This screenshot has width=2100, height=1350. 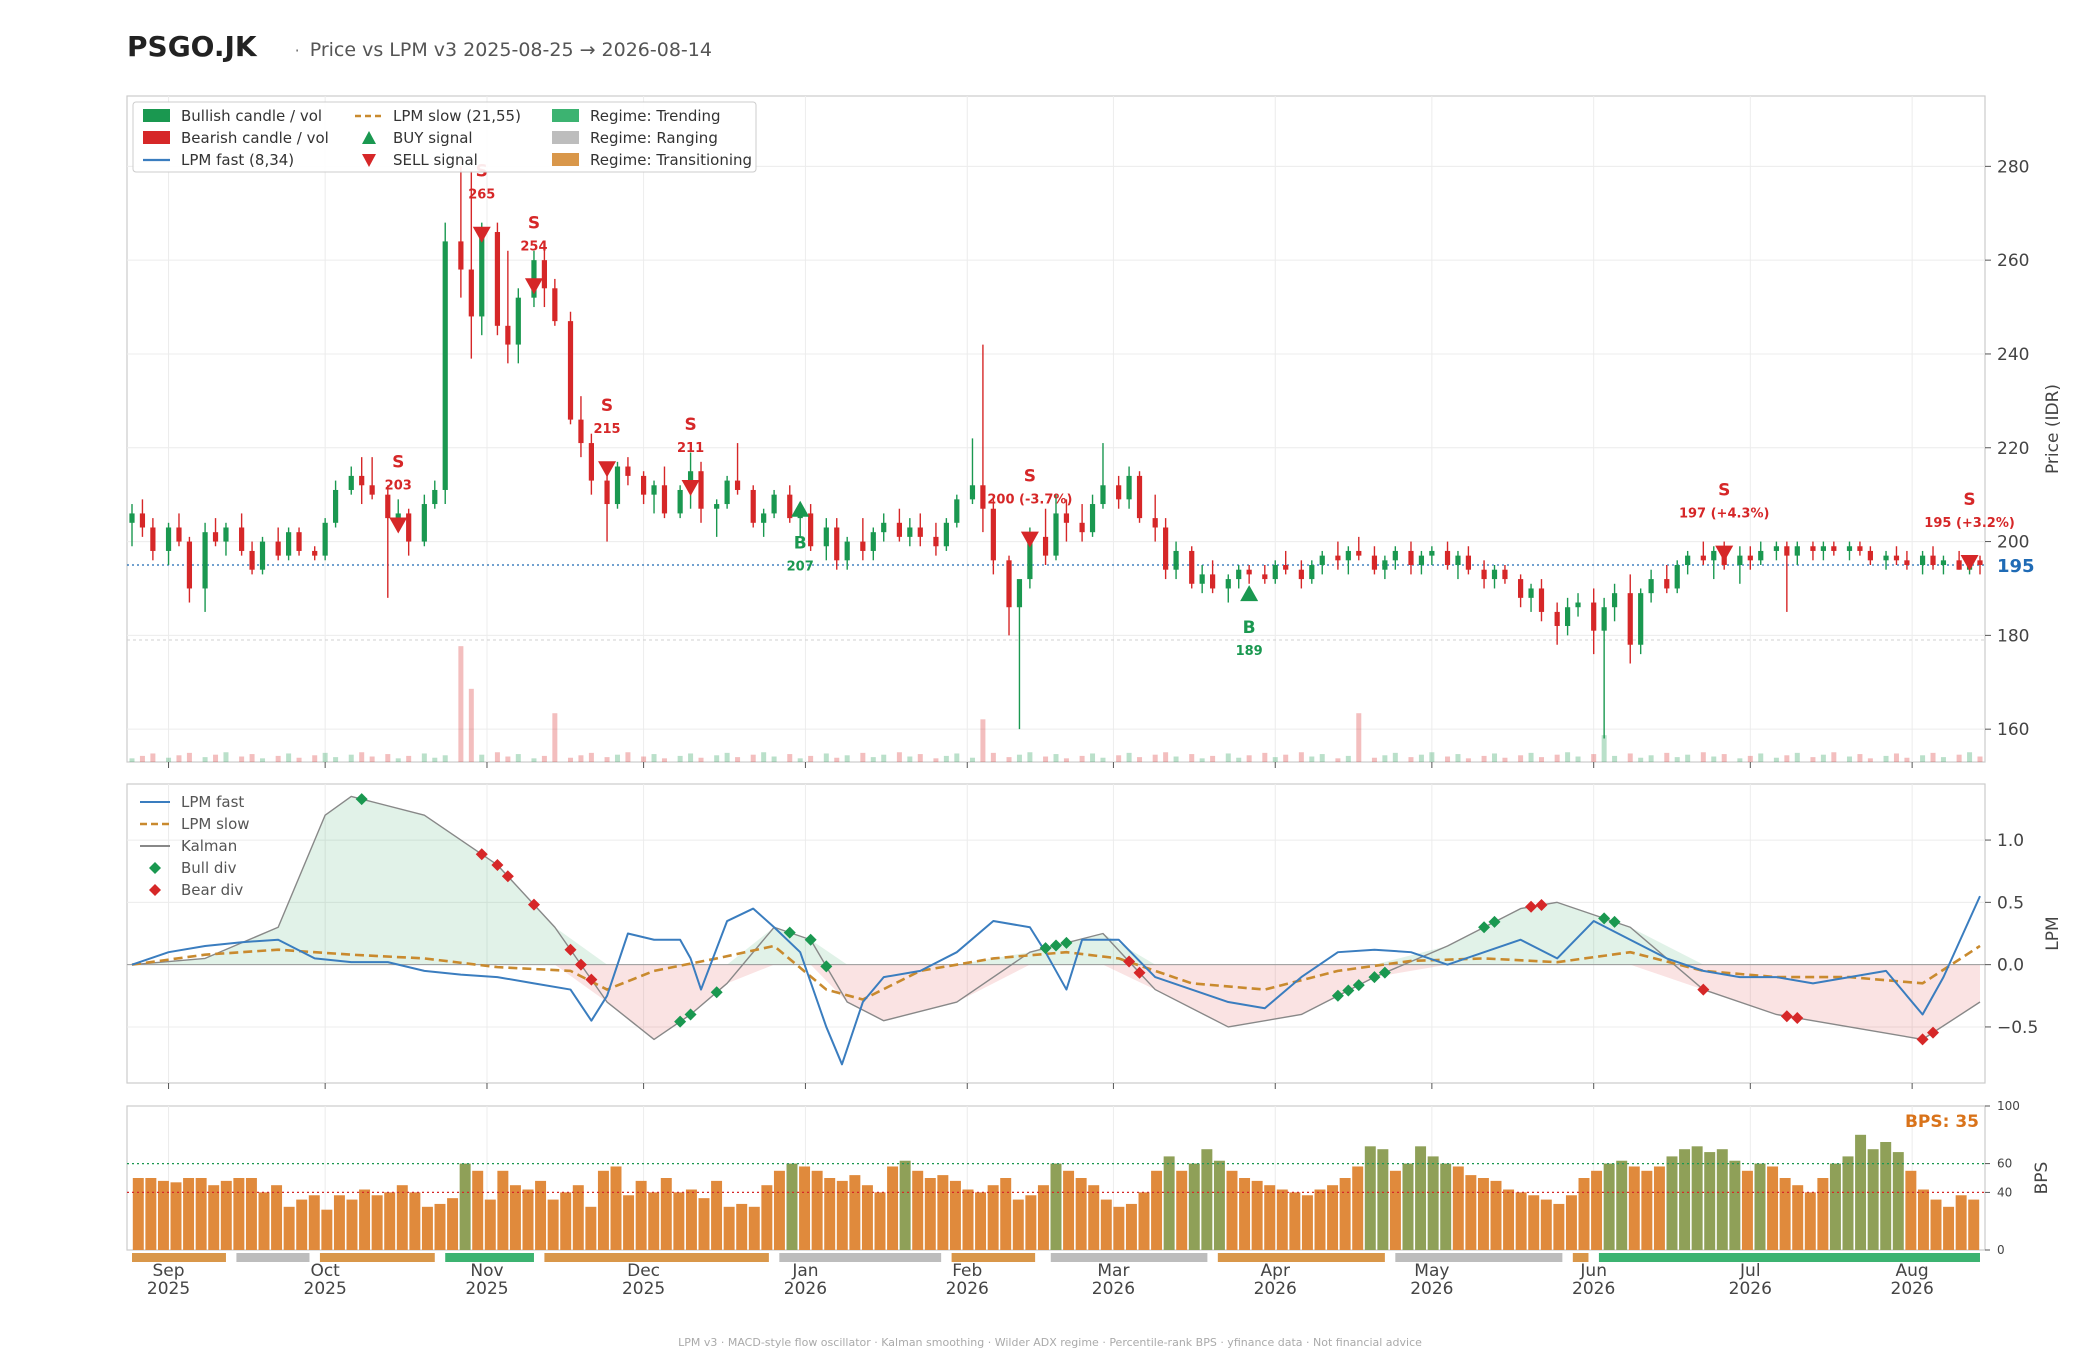 What do you see at coordinates (1942, 1122) in the screenshot?
I see `bps-current-label: BPS: 35` at bounding box center [1942, 1122].